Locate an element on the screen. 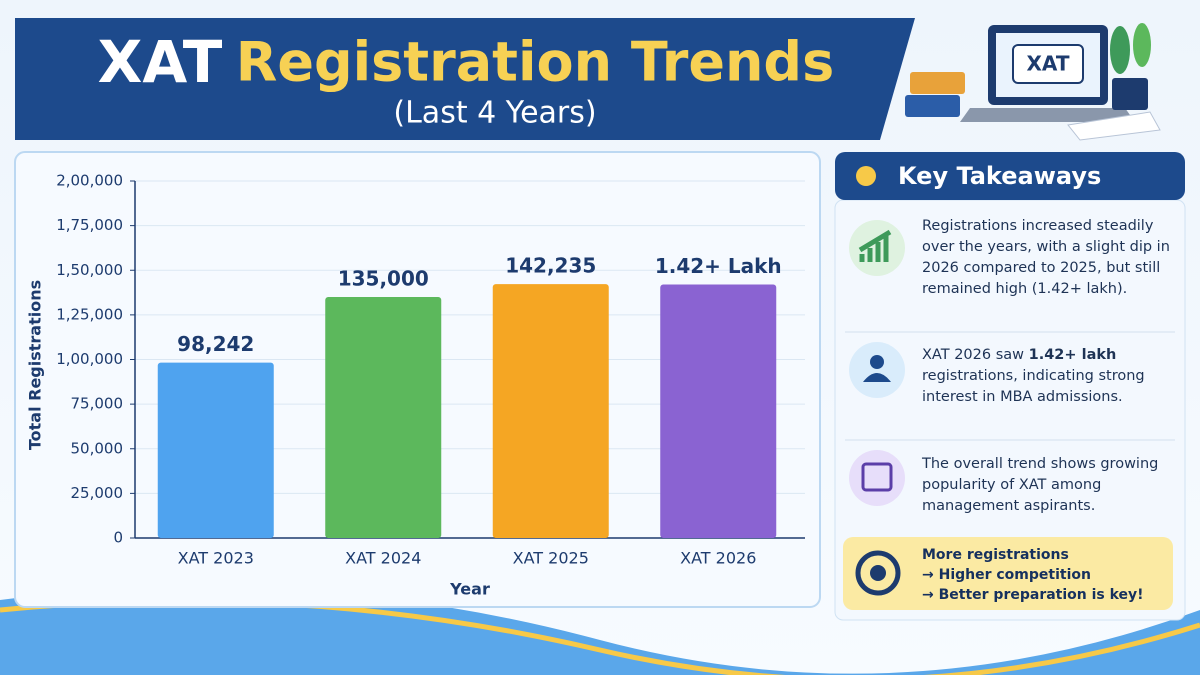  plant-pot is located at coordinates (1130, 94).